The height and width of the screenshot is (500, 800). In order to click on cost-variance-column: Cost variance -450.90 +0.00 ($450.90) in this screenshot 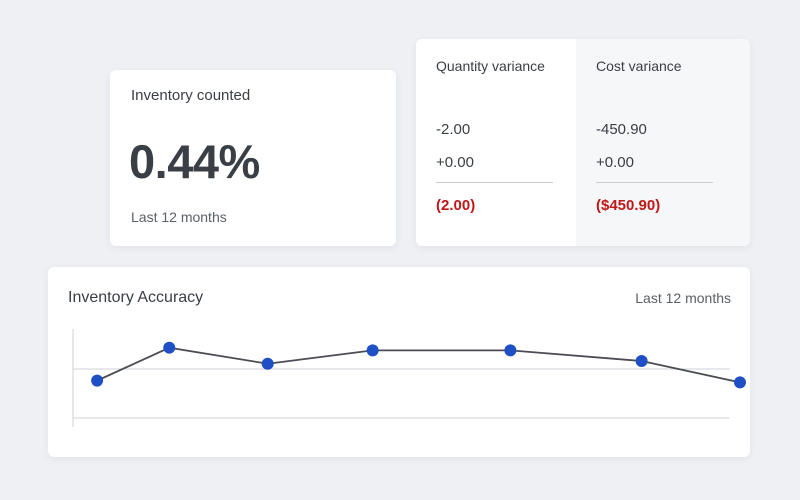, I will do `click(663, 142)`.